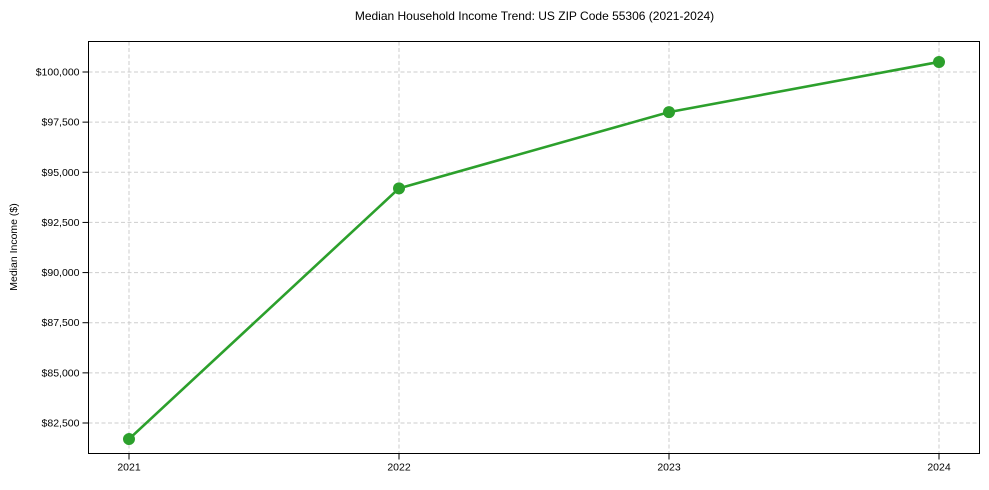 The width and height of the screenshot is (989, 490). Describe the element at coordinates (939, 468) in the screenshot. I see `x-tick-label: 2024` at that location.